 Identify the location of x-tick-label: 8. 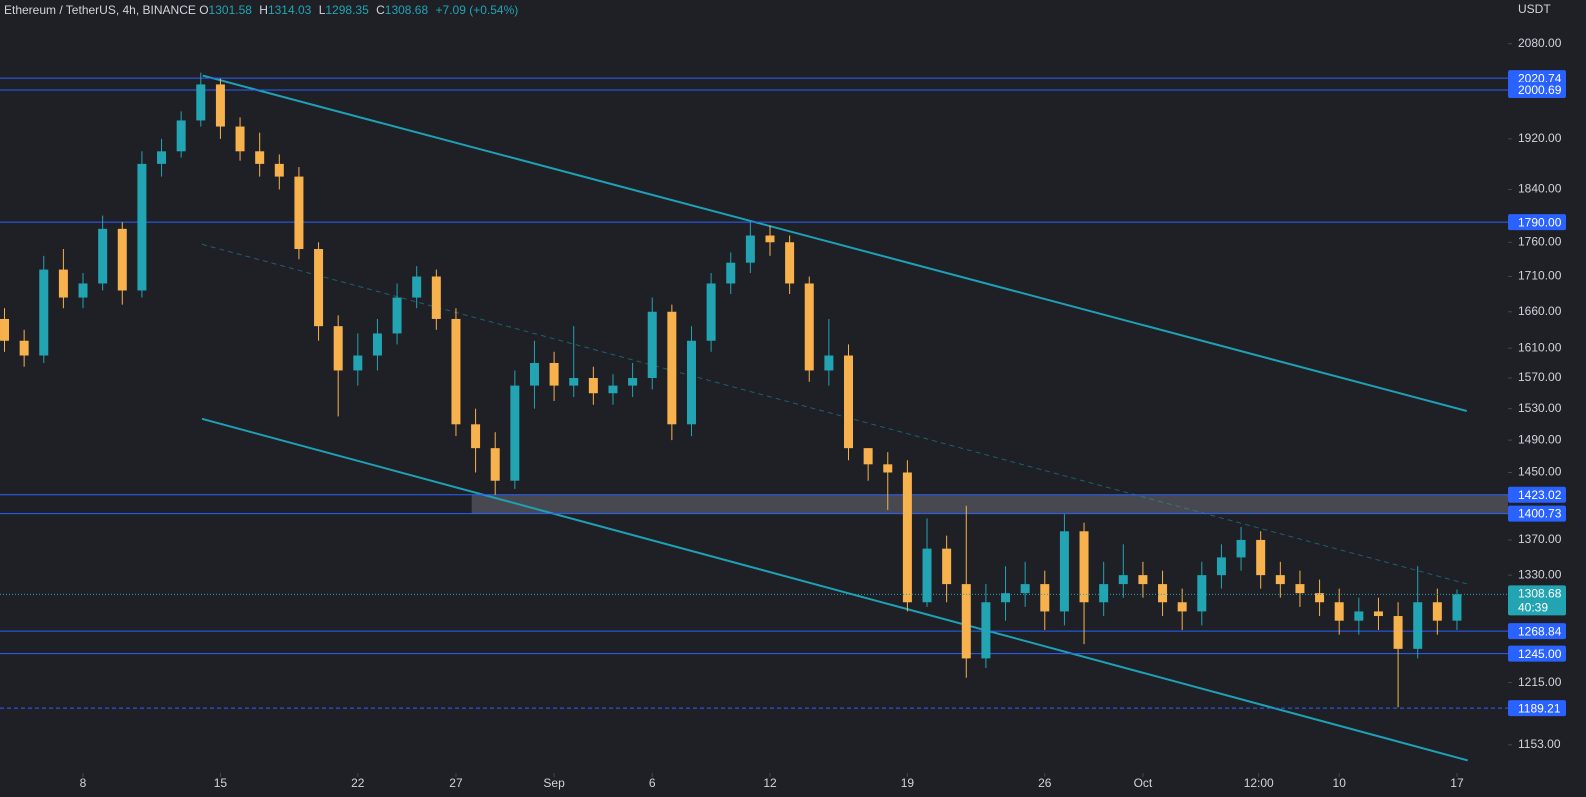
(83, 783).